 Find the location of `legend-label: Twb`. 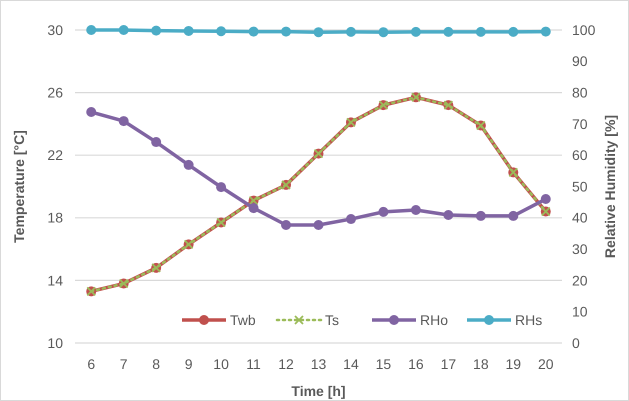

legend-label: Twb is located at coordinates (243, 320).